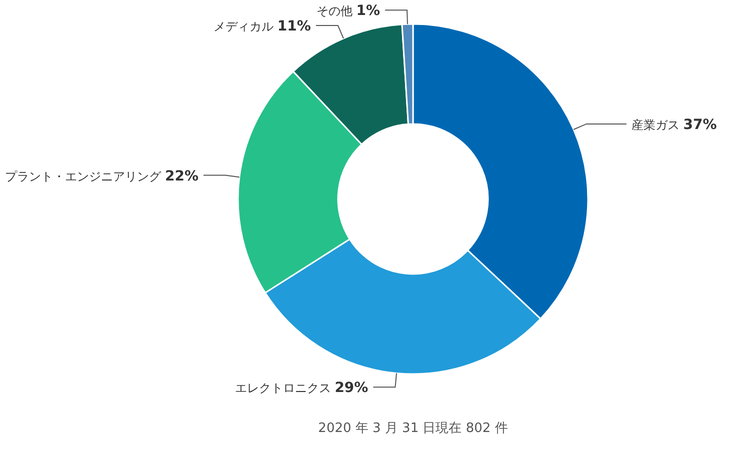 The height and width of the screenshot is (450, 742). Describe the element at coordinates (181, 176) in the screenshot. I see `data-label: 22%` at that location.